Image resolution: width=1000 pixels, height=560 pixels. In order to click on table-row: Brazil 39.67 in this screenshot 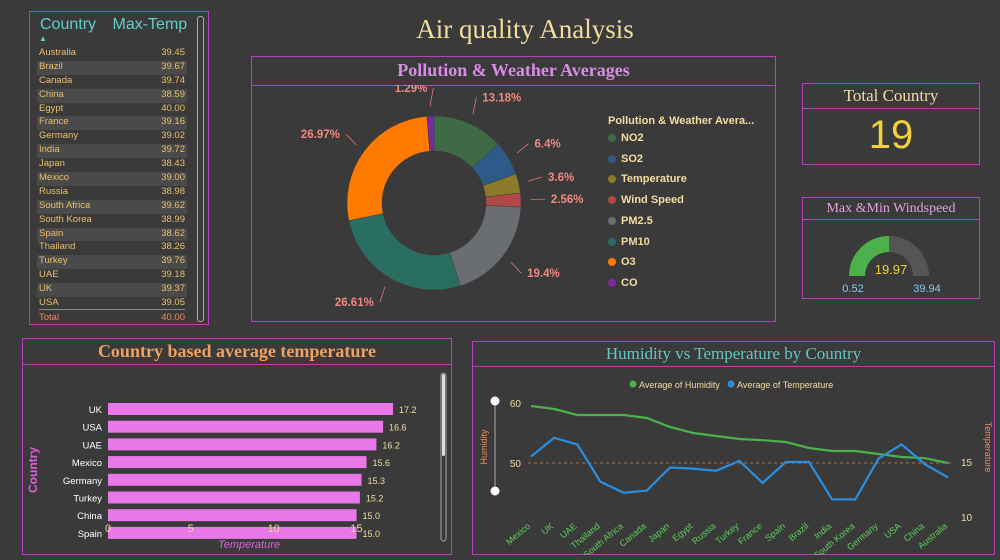, I will do `click(112, 67)`.